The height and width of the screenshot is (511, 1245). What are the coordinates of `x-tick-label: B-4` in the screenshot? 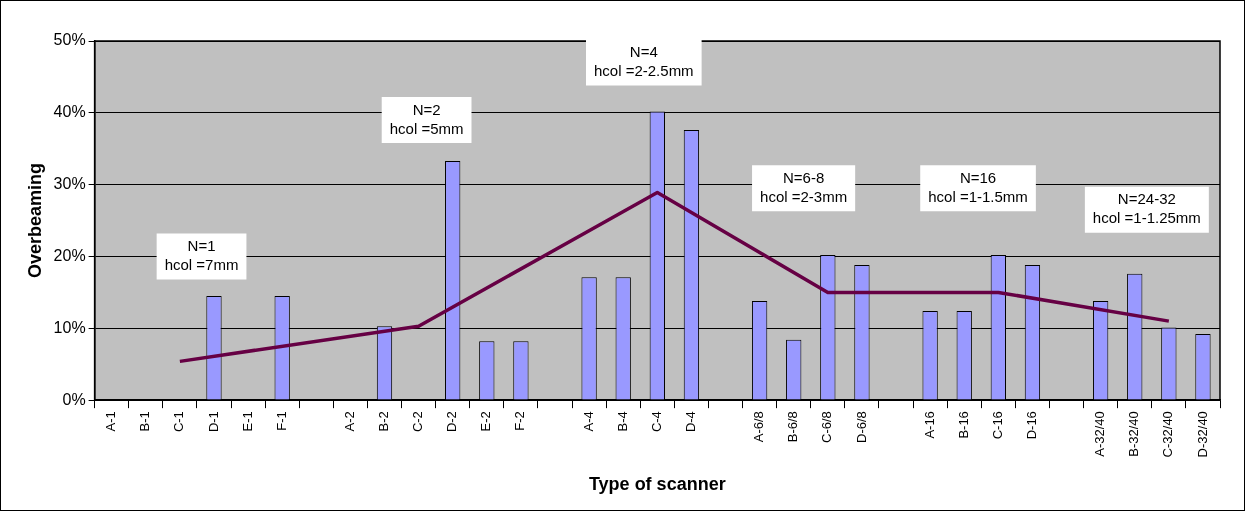 It's located at (622, 421).